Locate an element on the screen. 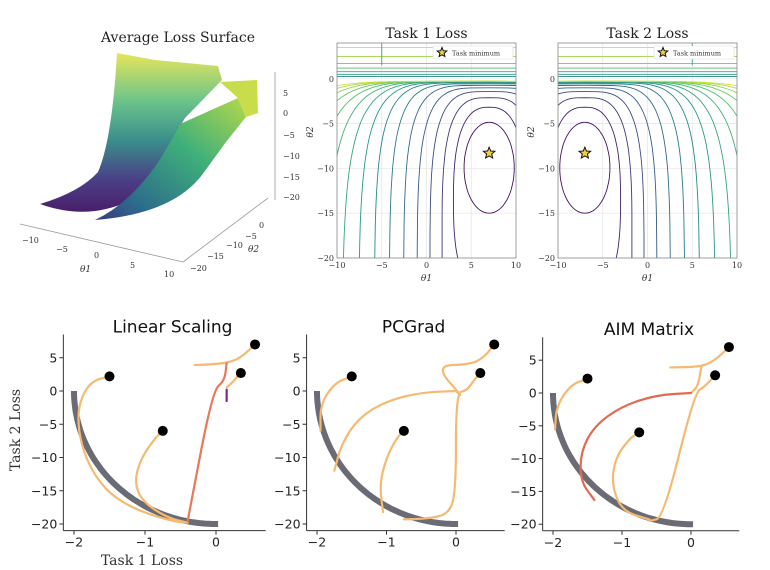 The height and width of the screenshot is (570, 770). z-tick-label: 0 is located at coordinates (285, 113).